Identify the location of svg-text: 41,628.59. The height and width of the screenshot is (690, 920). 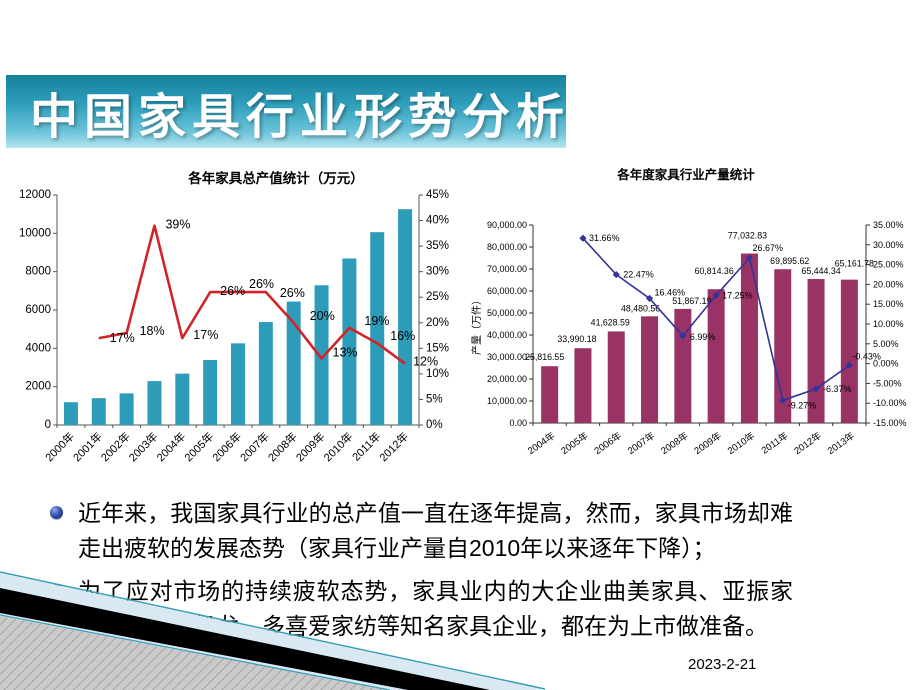
(610, 322).